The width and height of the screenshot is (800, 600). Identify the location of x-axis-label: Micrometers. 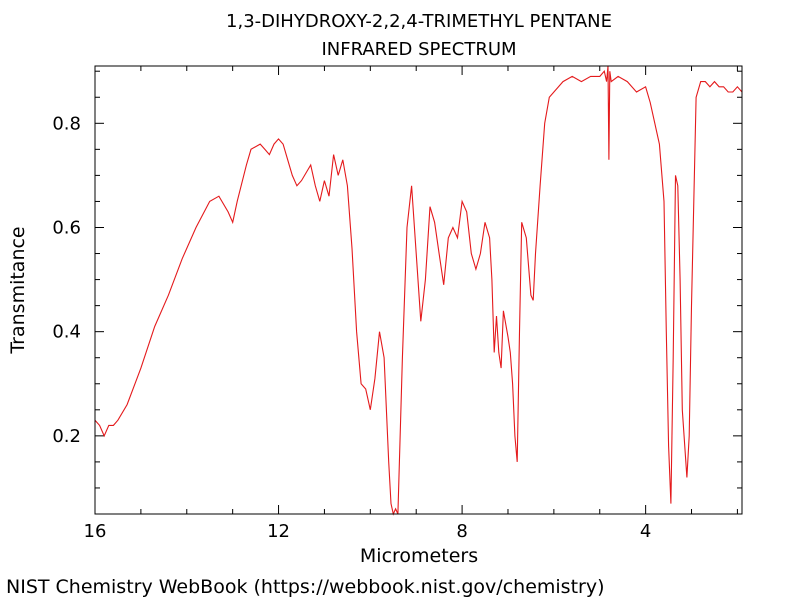
(419, 556).